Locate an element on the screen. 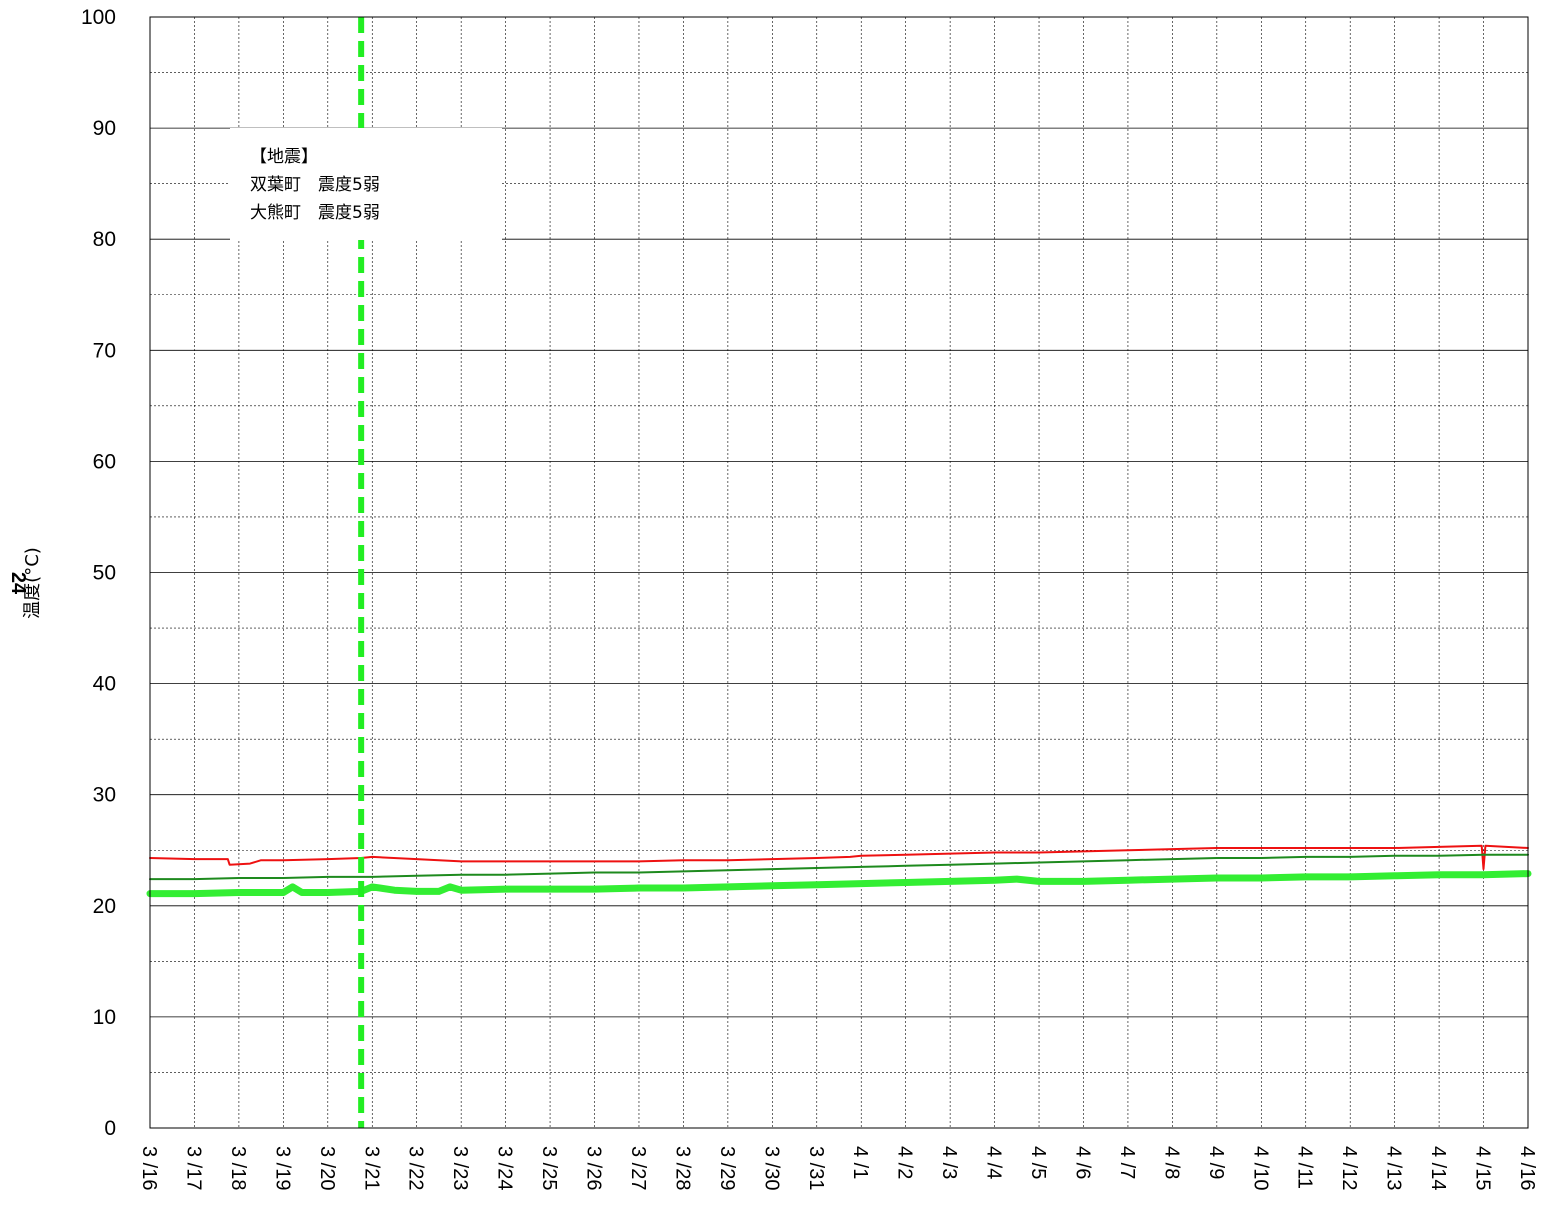  annotation-line-heading: 【地震】 is located at coordinates (376, 157).